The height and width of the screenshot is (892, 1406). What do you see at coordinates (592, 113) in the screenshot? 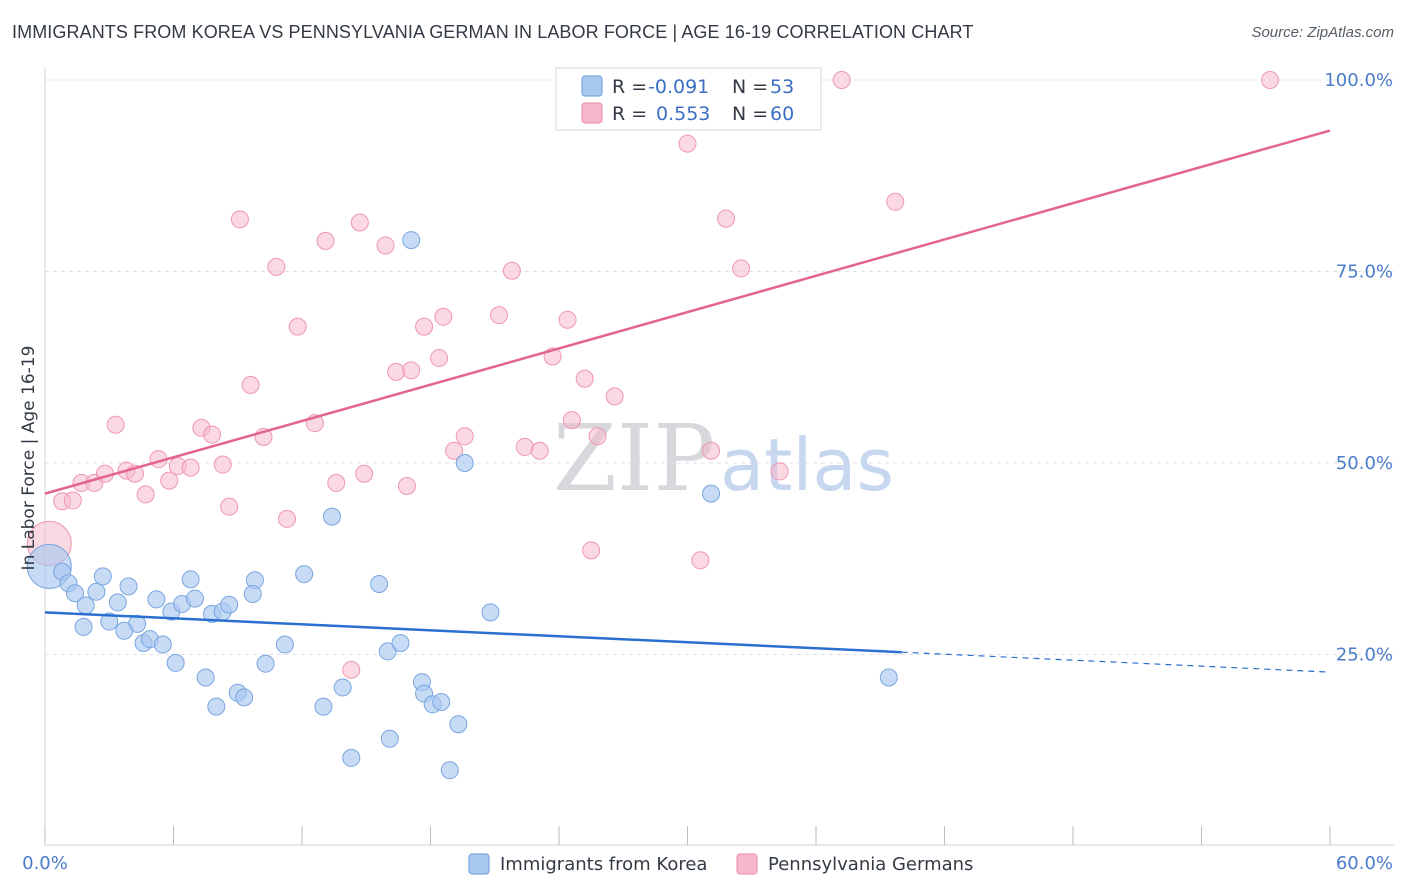
I see `stats-swatch-pennsylvania` at bounding box center [592, 113].